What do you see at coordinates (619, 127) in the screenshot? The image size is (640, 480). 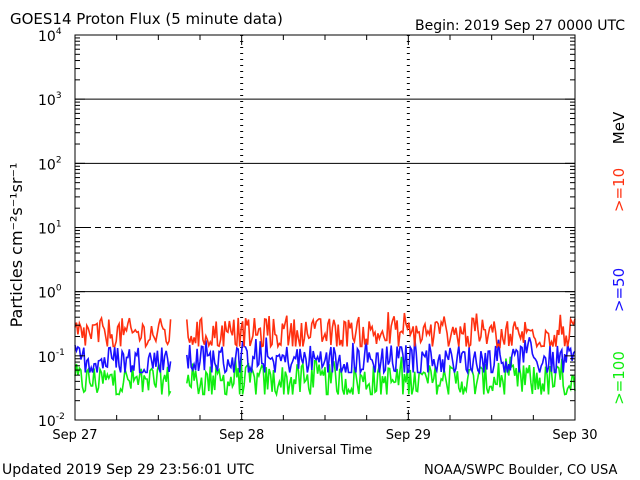 I see `legend-unit: MeV` at bounding box center [619, 127].